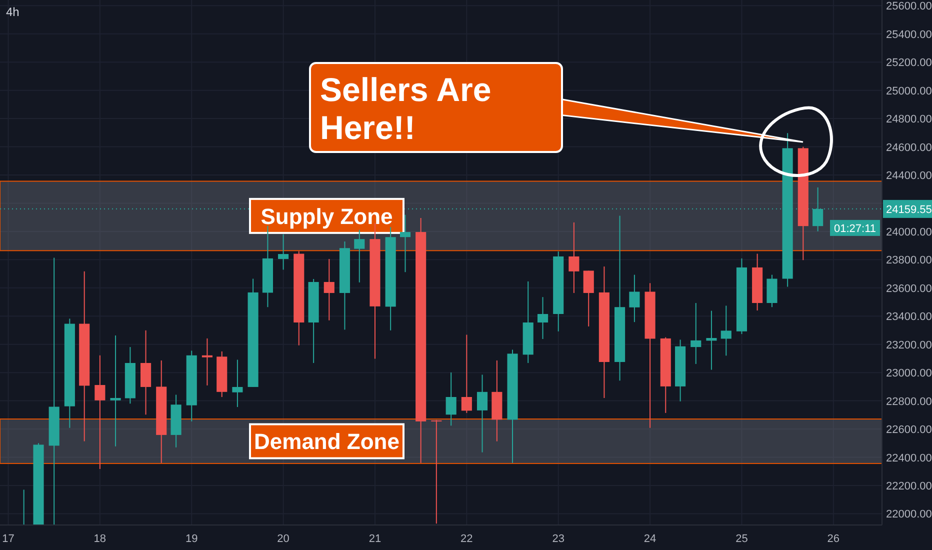  I want to click on band-label: Supply Zone, so click(326, 216).